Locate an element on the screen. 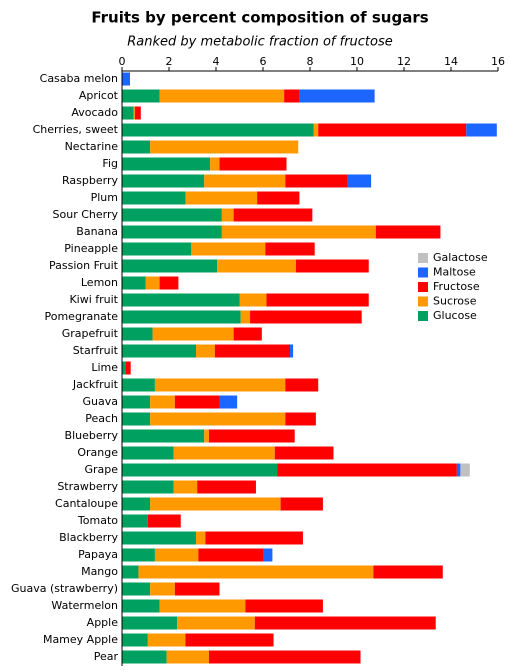 The width and height of the screenshot is (520, 672). y-tick-label: Watermelon is located at coordinates (84, 605).